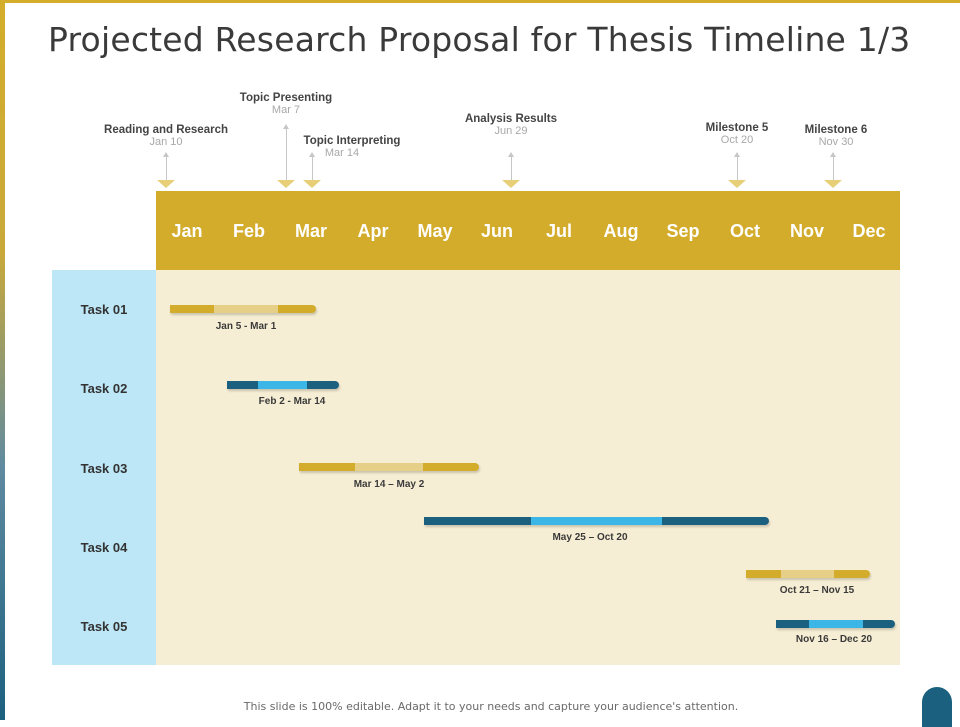 This screenshot has height=727, width=960. Describe the element at coordinates (496, 231) in the screenshot. I see `month-jun: Jun` at that location.